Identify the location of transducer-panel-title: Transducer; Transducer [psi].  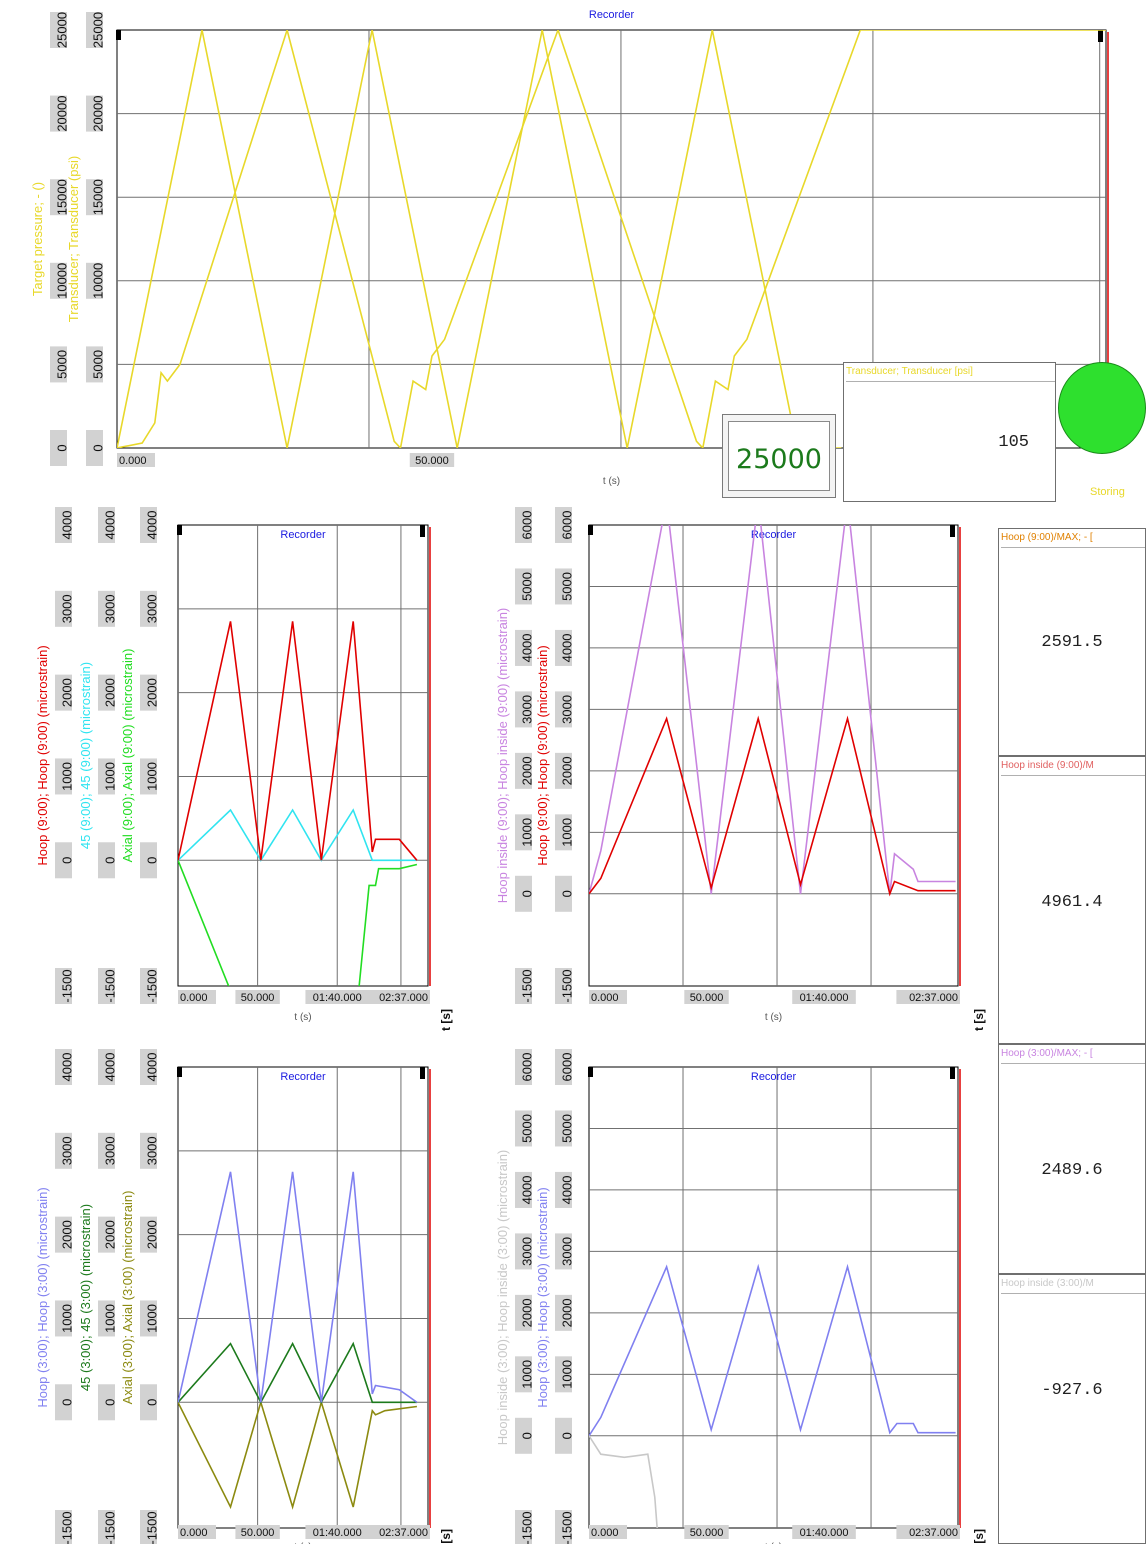
(950, 372).